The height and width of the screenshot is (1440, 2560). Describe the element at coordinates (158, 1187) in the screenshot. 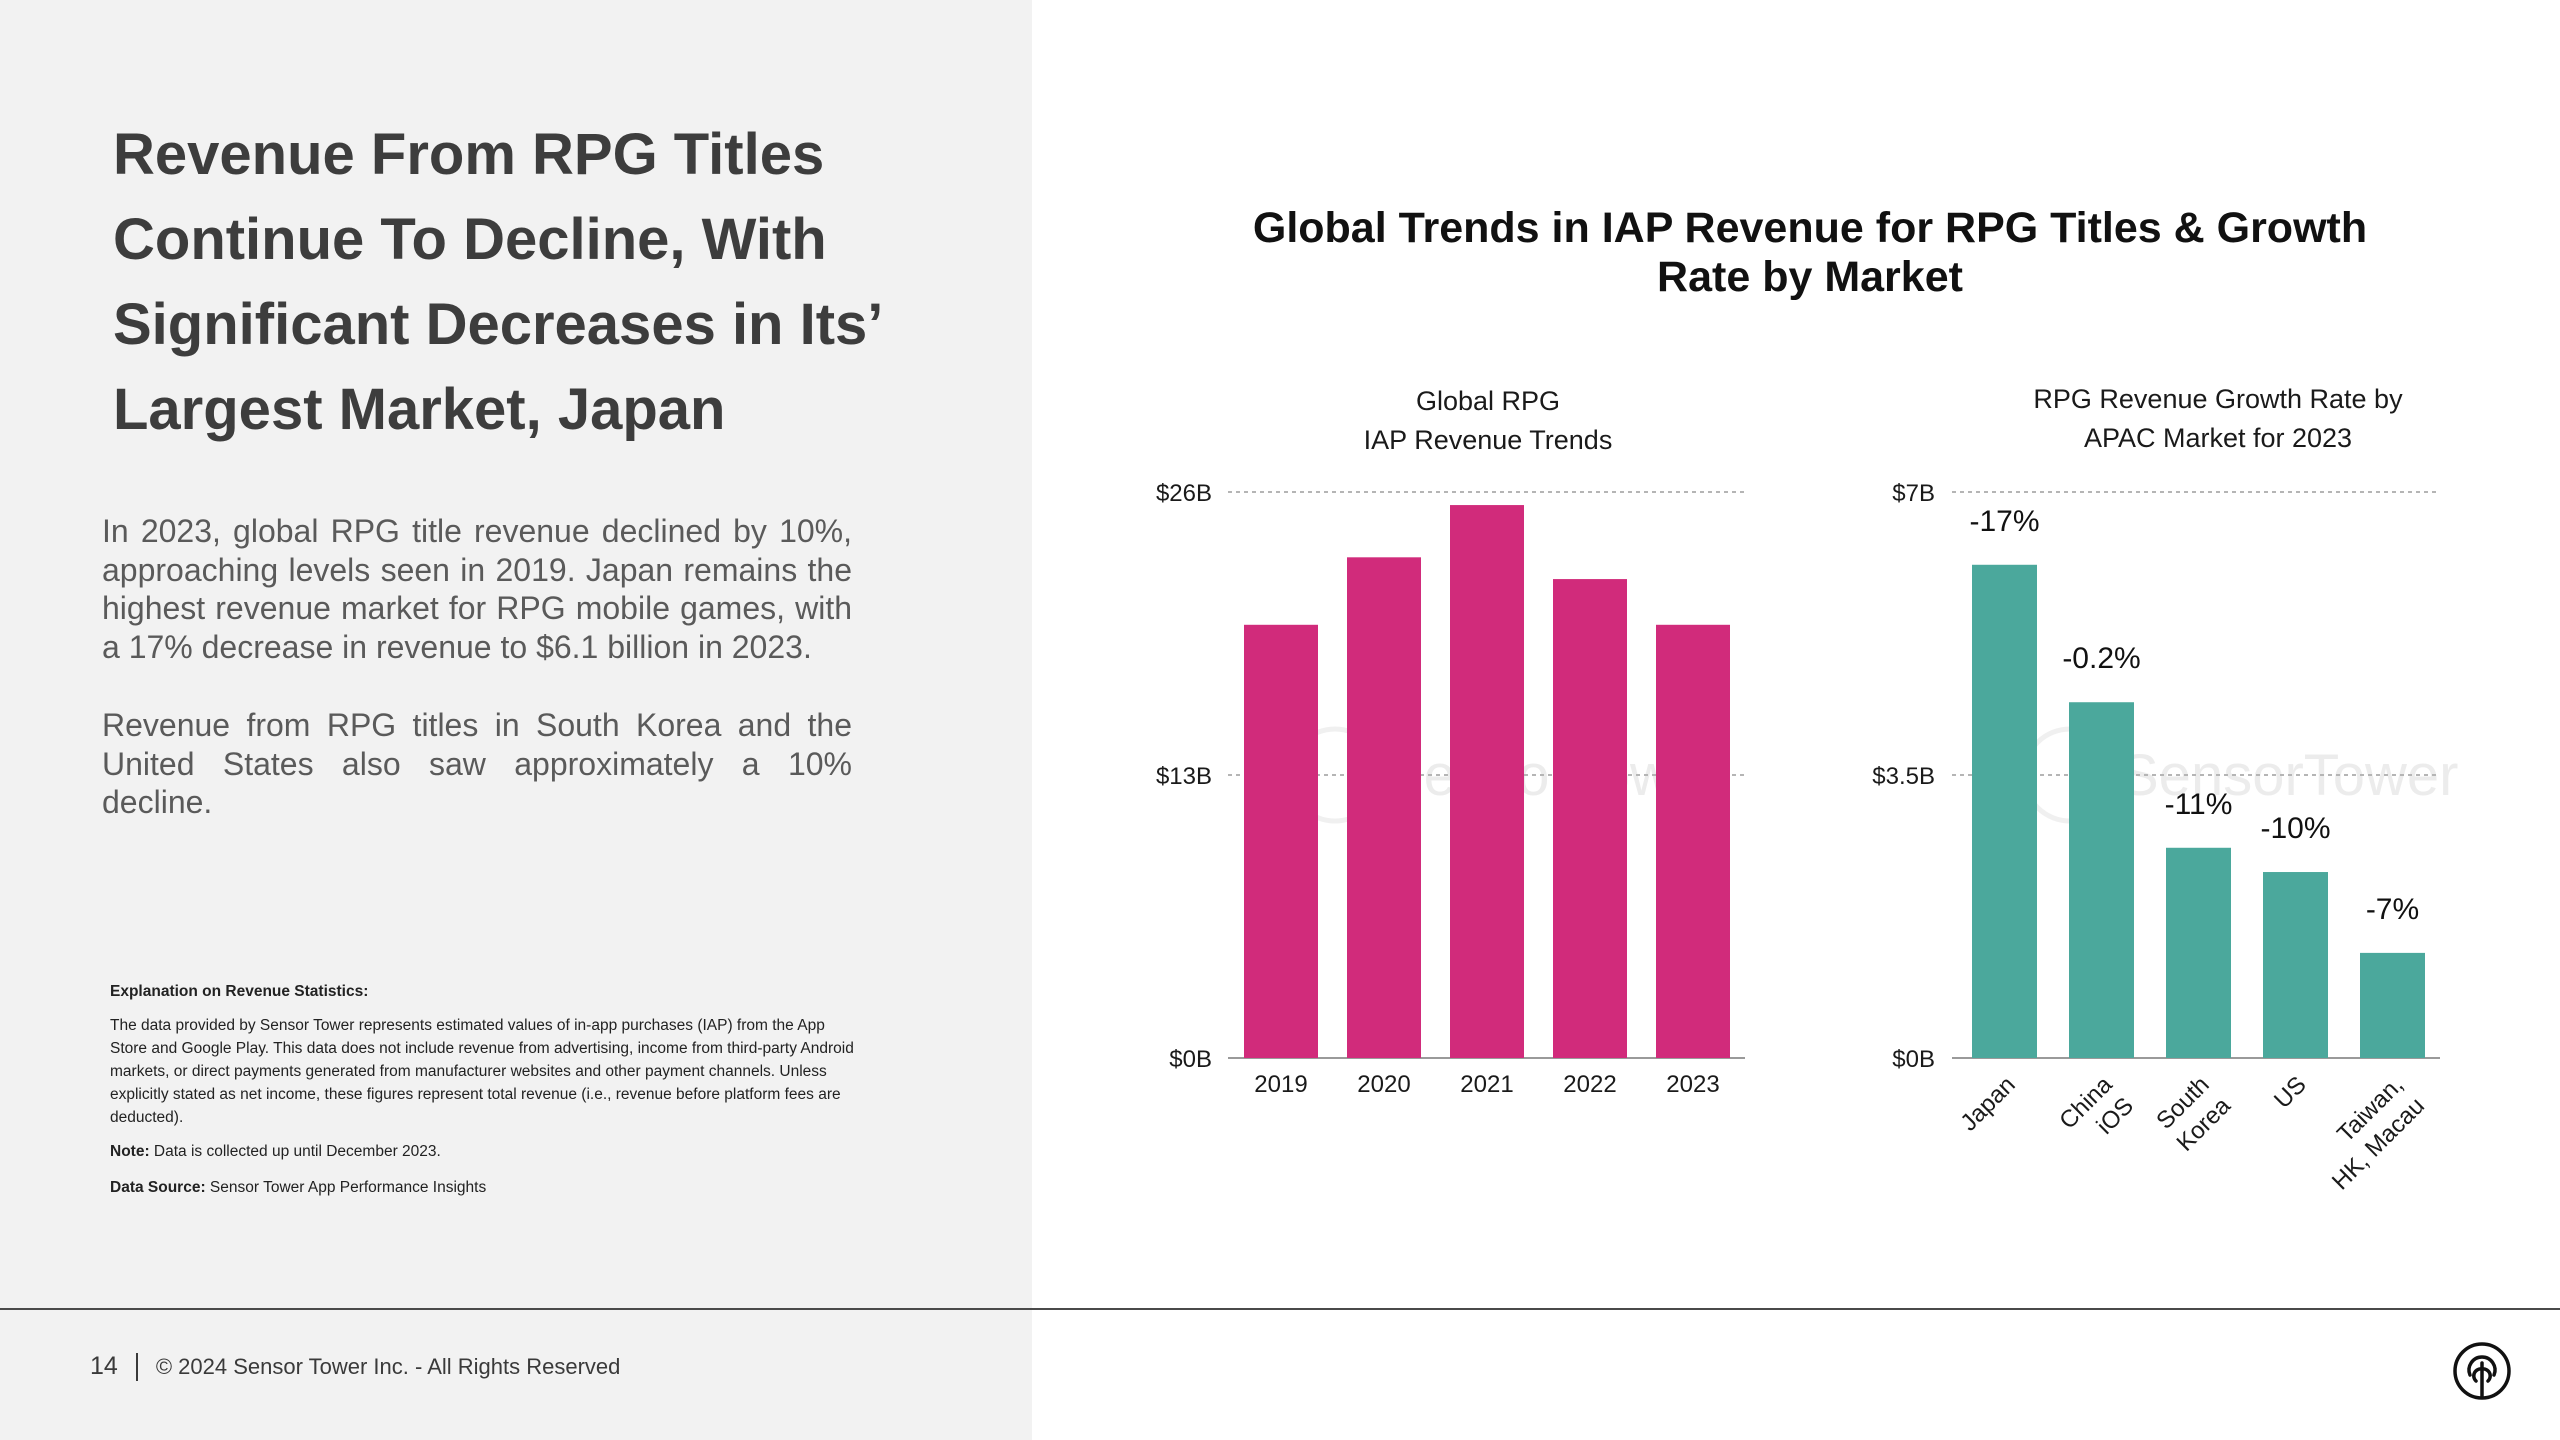

I see `source-label: Data Source:` at that location.